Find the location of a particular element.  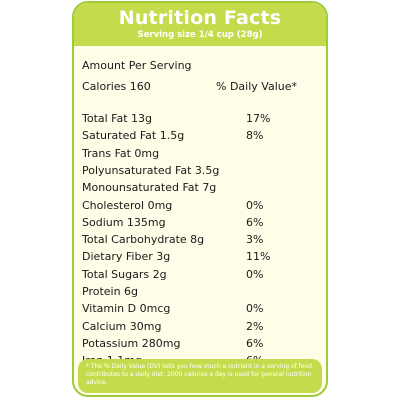

calories: Calories 160 is located at coordinates (116, 86).